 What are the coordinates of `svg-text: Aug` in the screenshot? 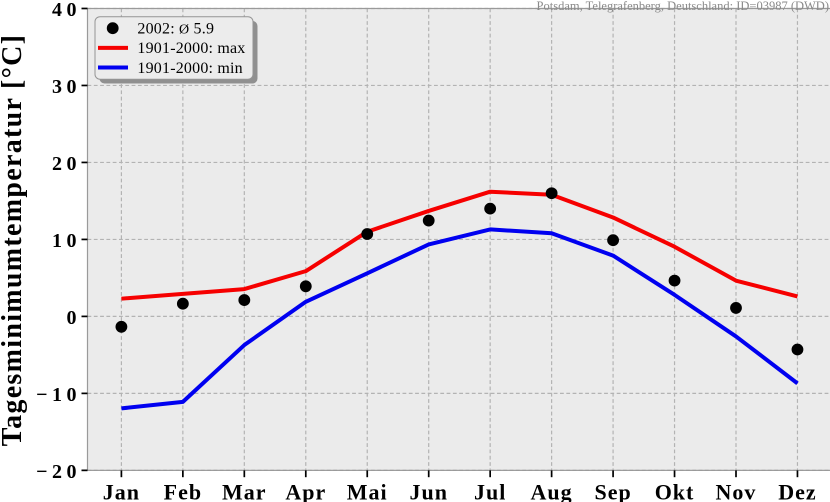 It's located at (552, 490).